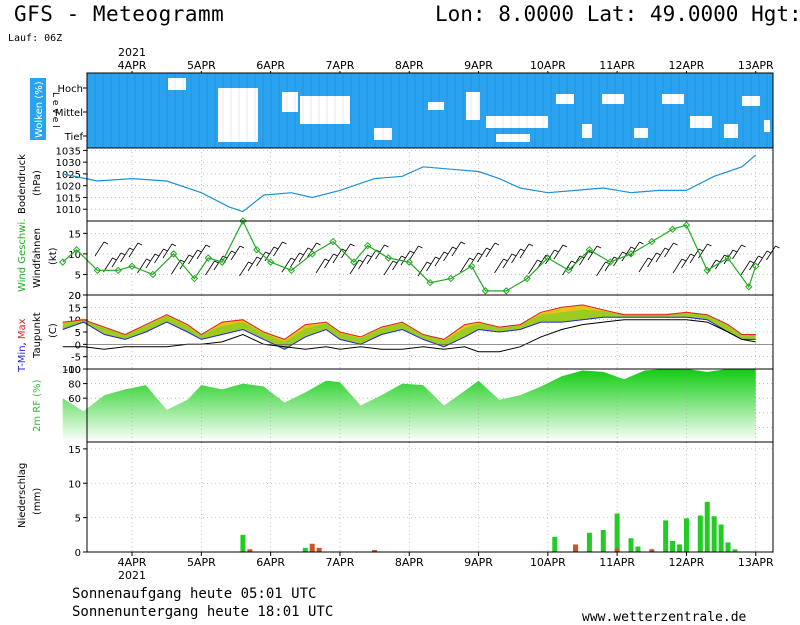 The width and height of the screenshot is (800, 625). What do you see at coordinates (664, 617) in the screenshot?
I see `website-link: www.wetterzentrale.de` at bounding box center [664, 617].